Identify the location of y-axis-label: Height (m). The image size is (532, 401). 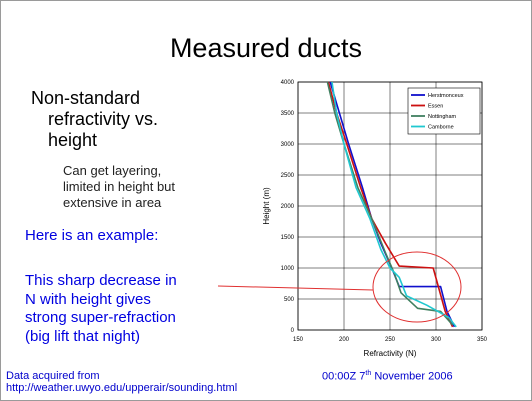
(266, 206).